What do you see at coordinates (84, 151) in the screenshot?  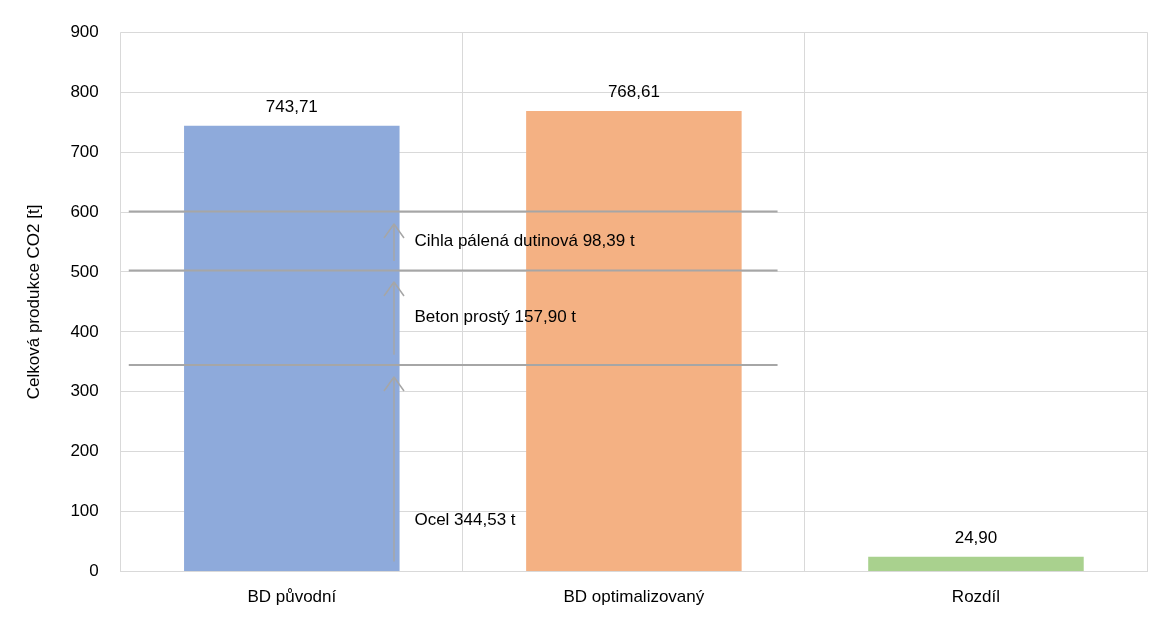 I see `y-tick-label: 700` at bounding box center [84, 151].